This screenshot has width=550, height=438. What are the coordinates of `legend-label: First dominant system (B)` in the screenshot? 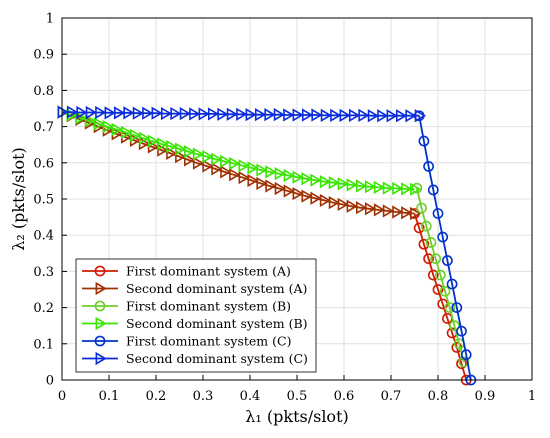 It's located at (208, 305).